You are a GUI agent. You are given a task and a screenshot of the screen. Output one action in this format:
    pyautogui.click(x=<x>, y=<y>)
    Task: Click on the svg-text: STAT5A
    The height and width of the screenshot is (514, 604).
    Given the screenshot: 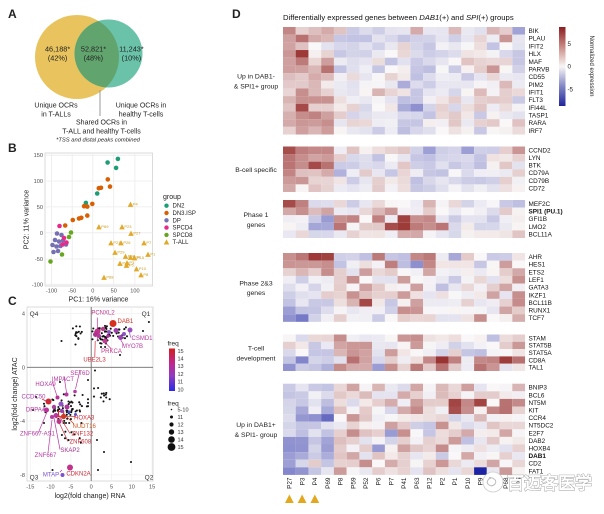 What is the action you would take?
    pyautogui.click(x=541, y=353)
    